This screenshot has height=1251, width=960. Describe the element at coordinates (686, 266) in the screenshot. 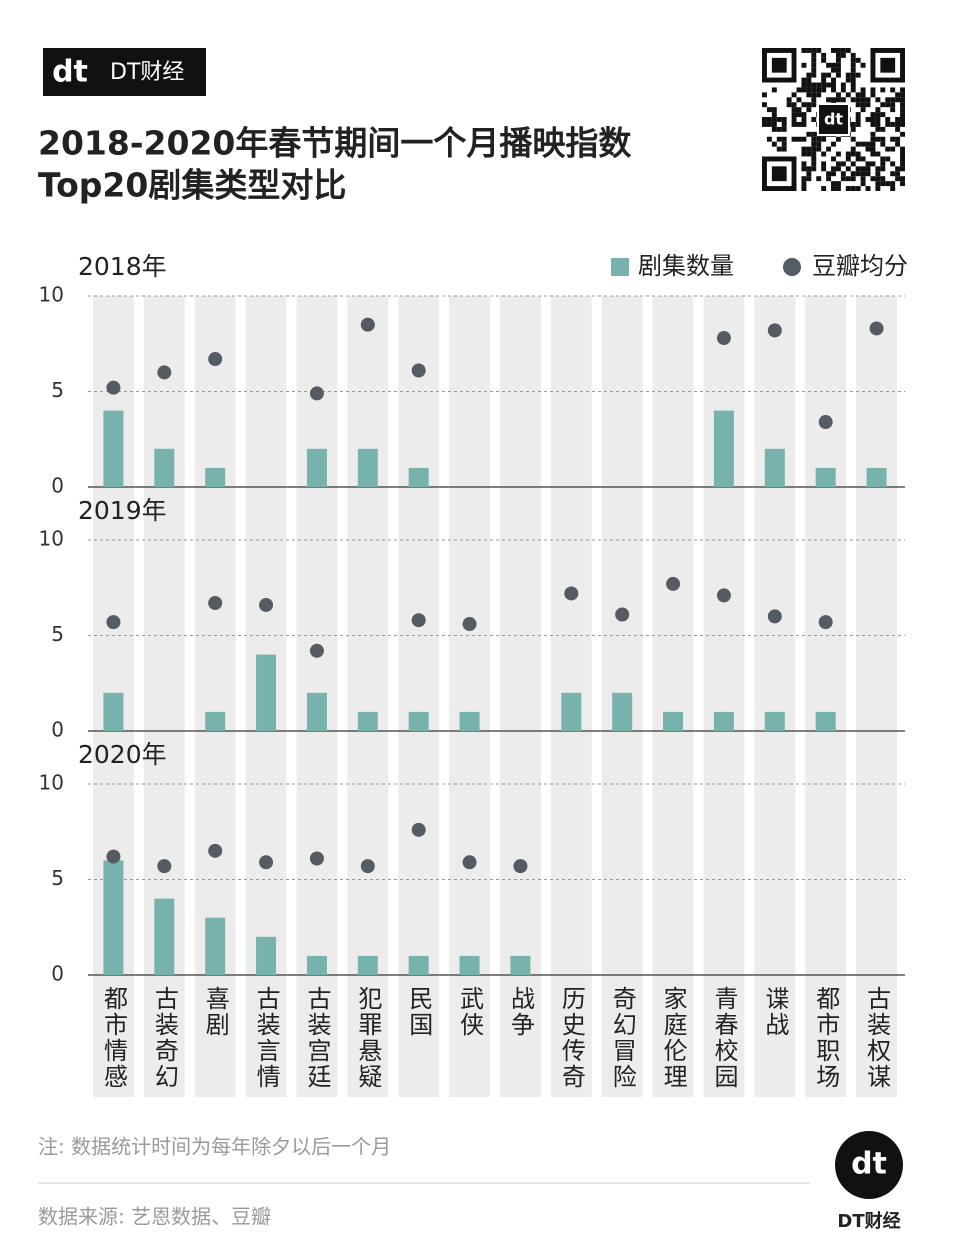

I see `legend-label: 剧集数量` at that location.